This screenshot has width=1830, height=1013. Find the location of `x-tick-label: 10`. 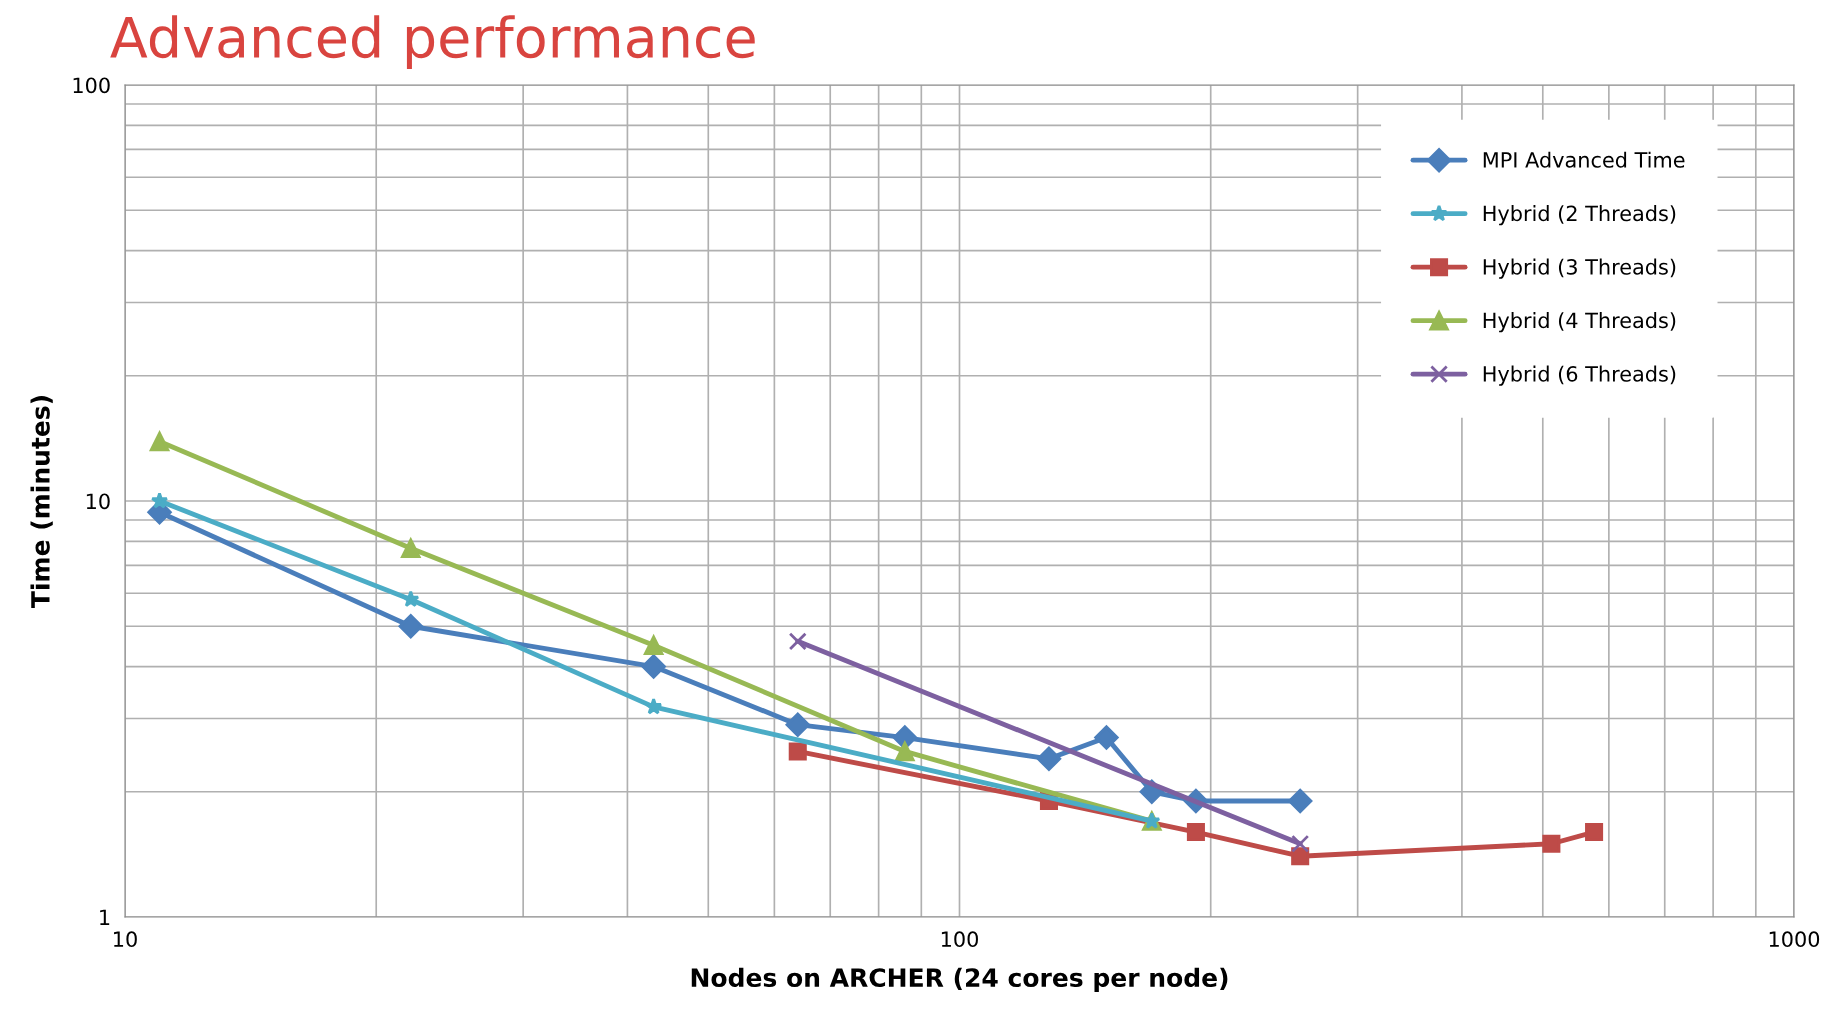

x-tick-label: 10 is located at coordinates (125, 939).